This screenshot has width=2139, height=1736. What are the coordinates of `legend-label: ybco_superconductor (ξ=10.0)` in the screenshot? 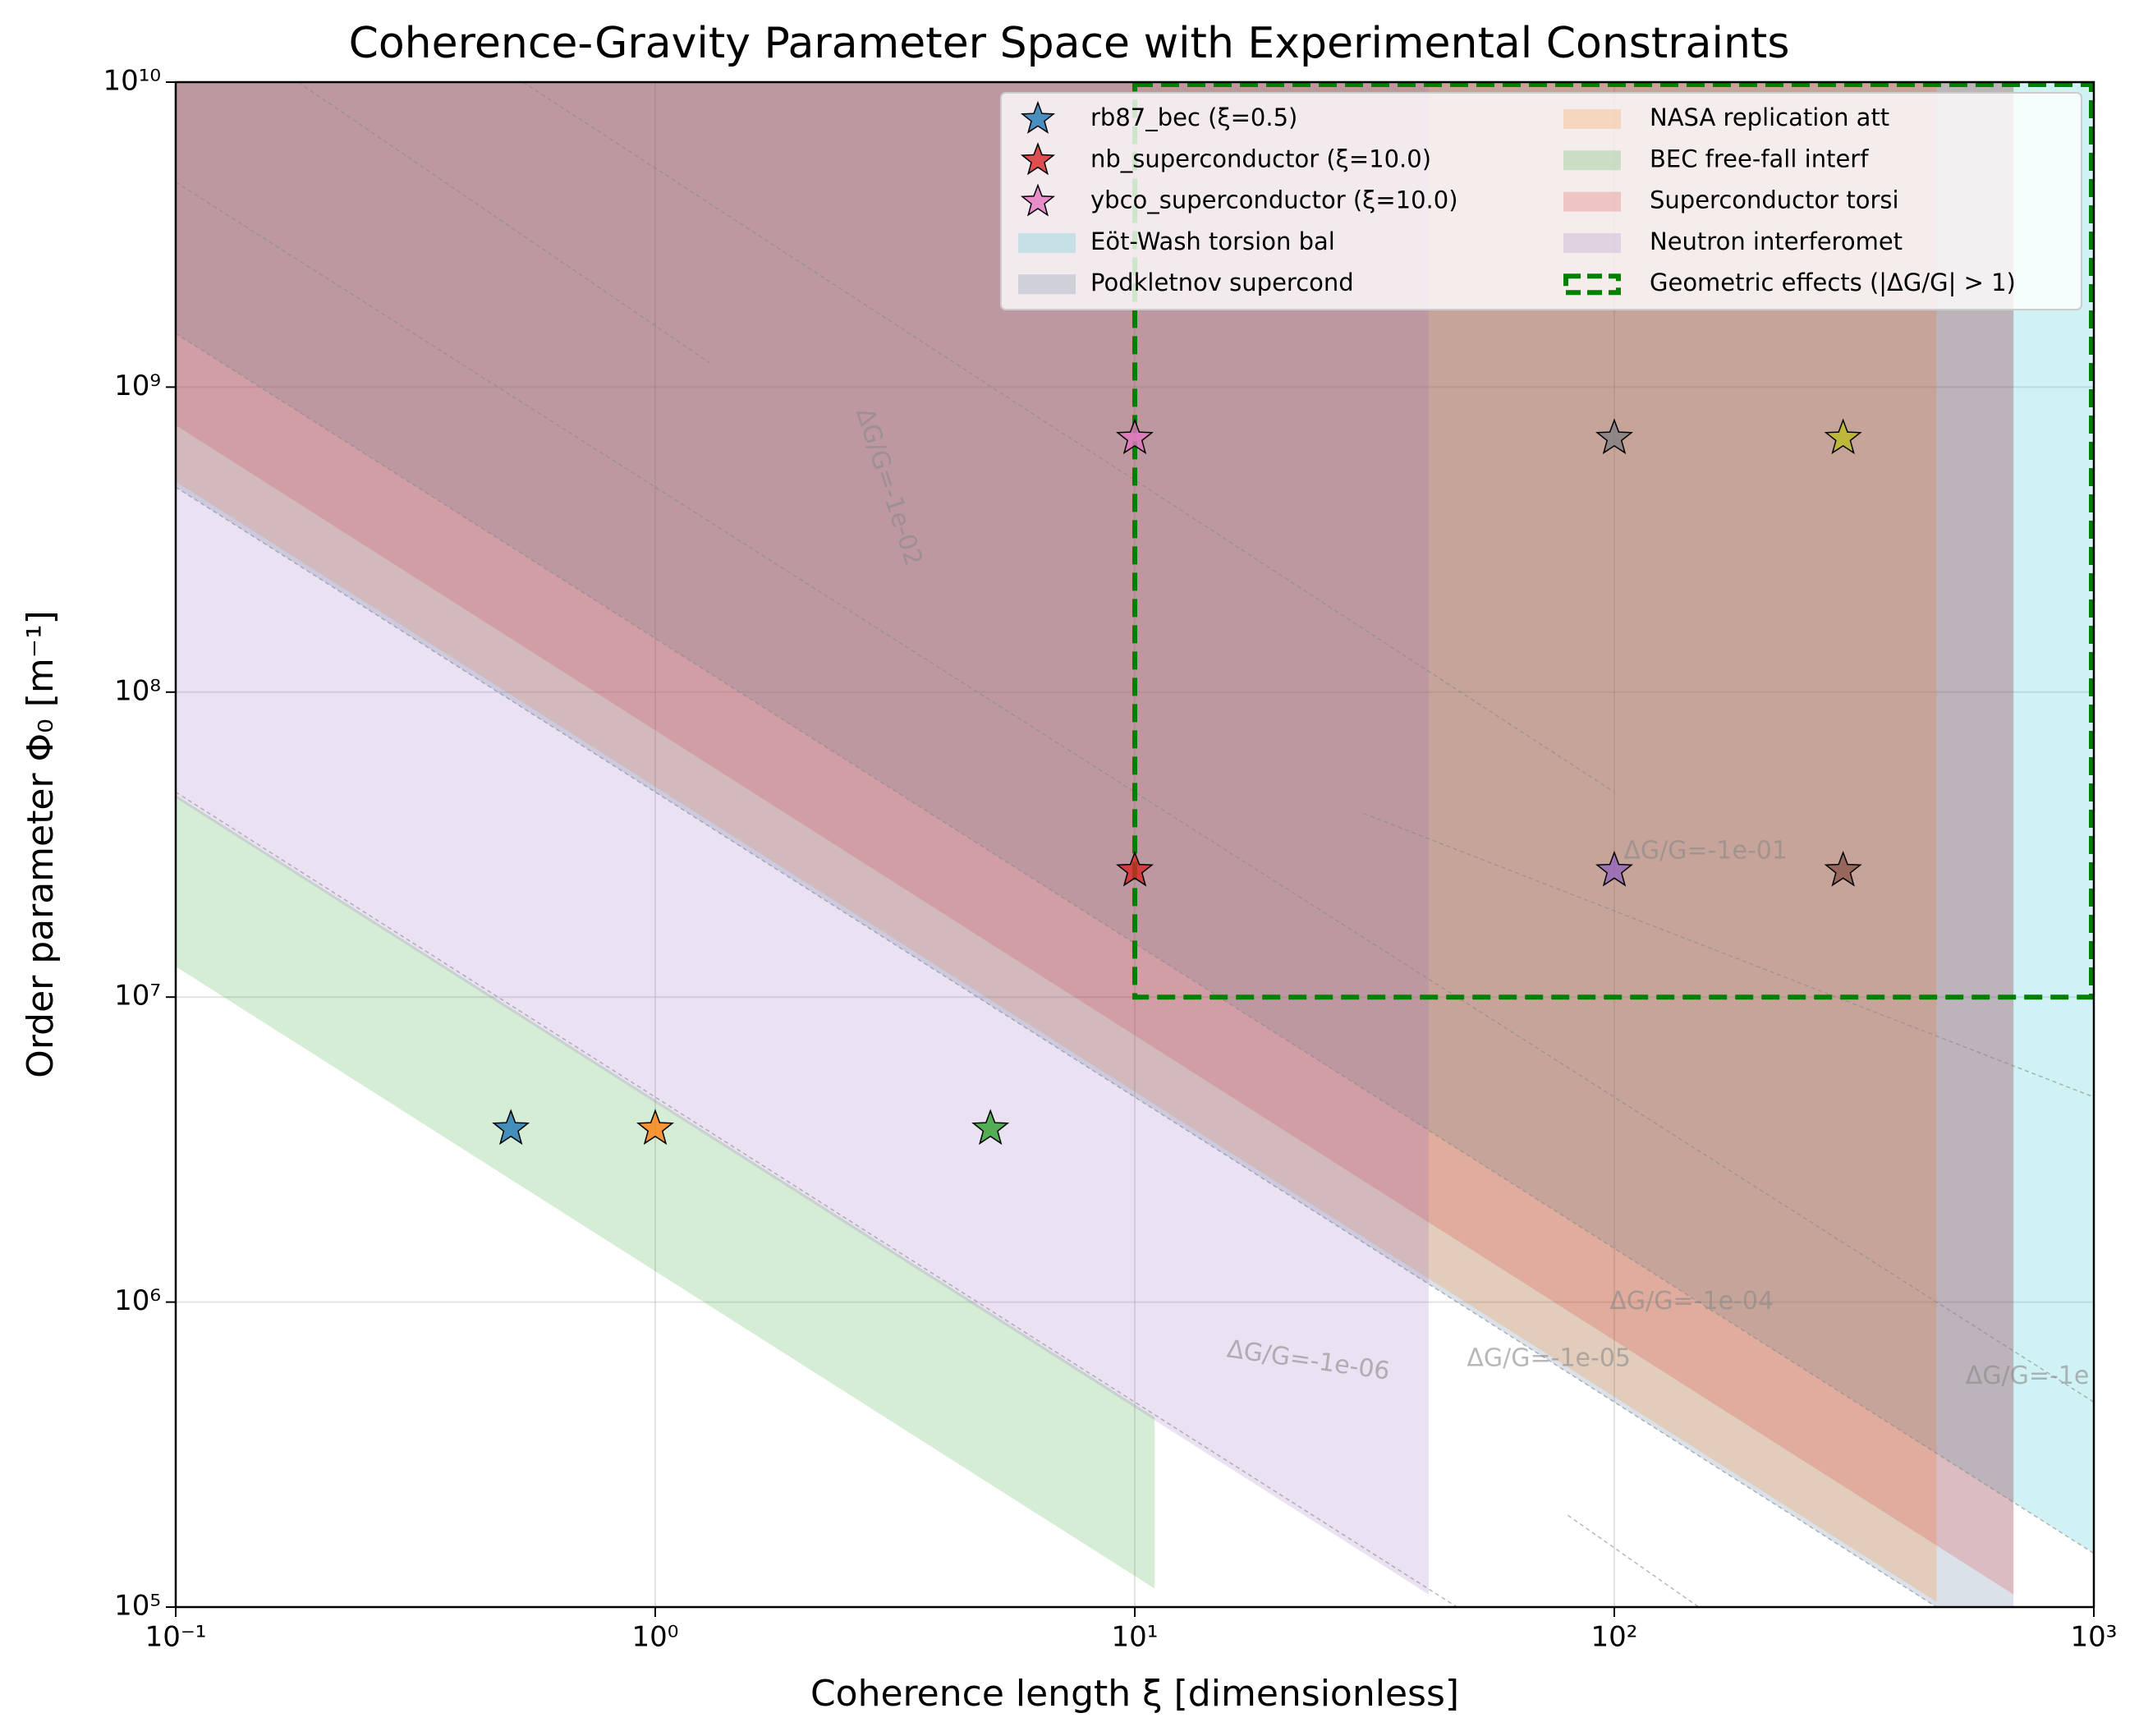 It's located at (1274, 200).